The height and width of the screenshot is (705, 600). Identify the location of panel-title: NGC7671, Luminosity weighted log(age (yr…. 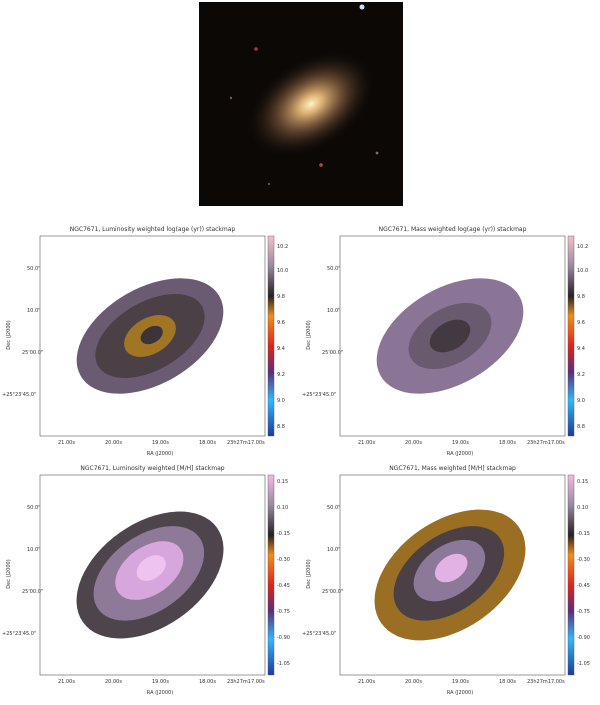
(152, 229).